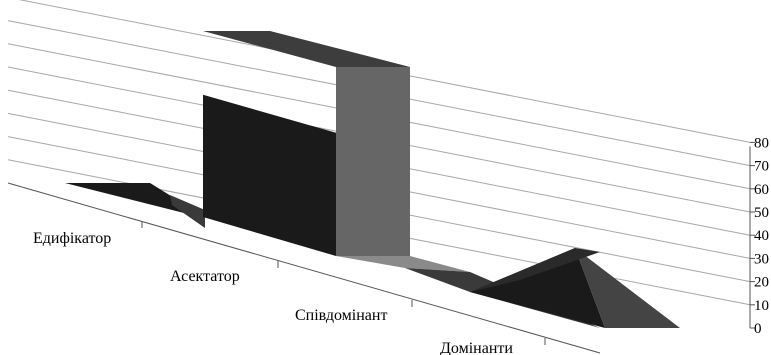 This screenshot has width=771, height=355. What do you see at coordinates (761, 190) in the screenshot?
I see `y-tick-label: 60` at bounding box center [761, 190].